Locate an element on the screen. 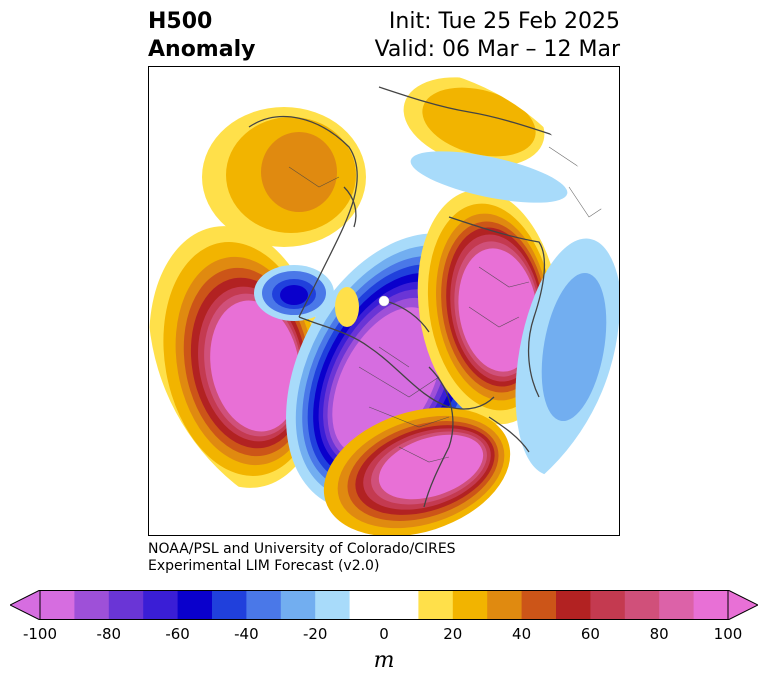 This screenshot has height=686, width=768. colorbar-tick-label: -60 is located at coordinates (177, 634).